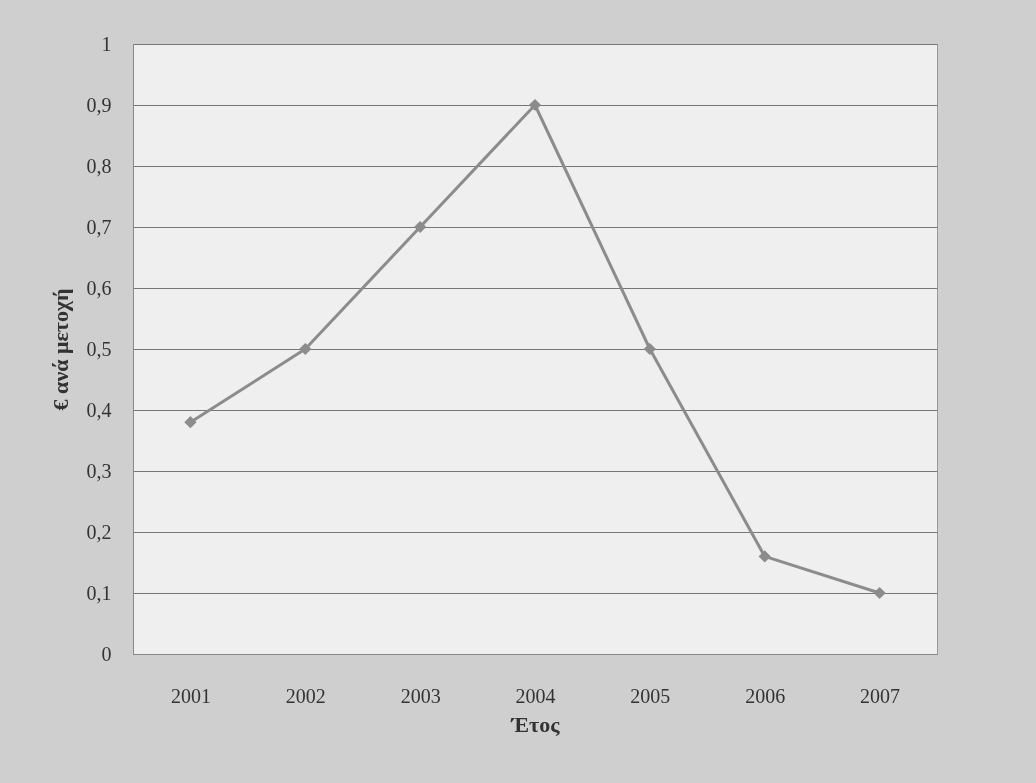 This screenshot has width=1036, height=783. I want to click on y-tick-label: 0,2, so click(99, 531).